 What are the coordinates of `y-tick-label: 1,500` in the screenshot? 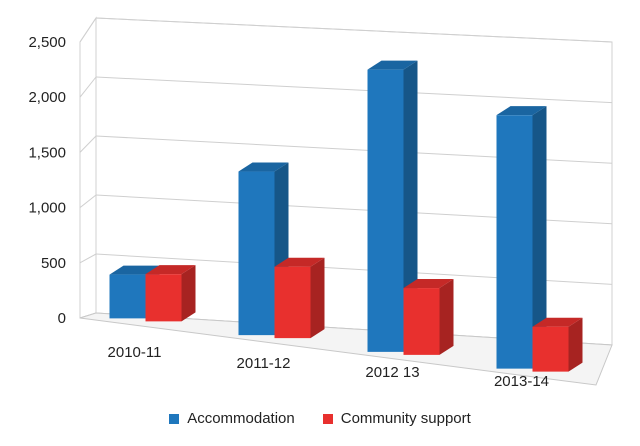 It's located at (47, 152).